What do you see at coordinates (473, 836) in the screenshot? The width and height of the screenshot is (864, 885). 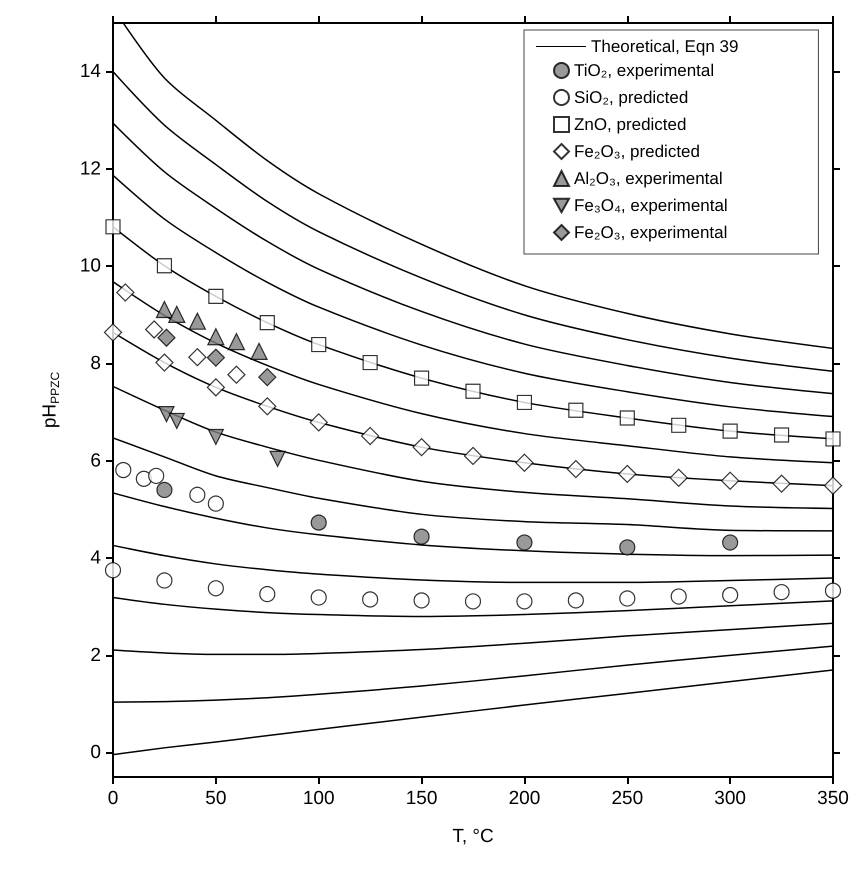 I see `x-axis-title: T, °C` at bounding box center [473, 836].